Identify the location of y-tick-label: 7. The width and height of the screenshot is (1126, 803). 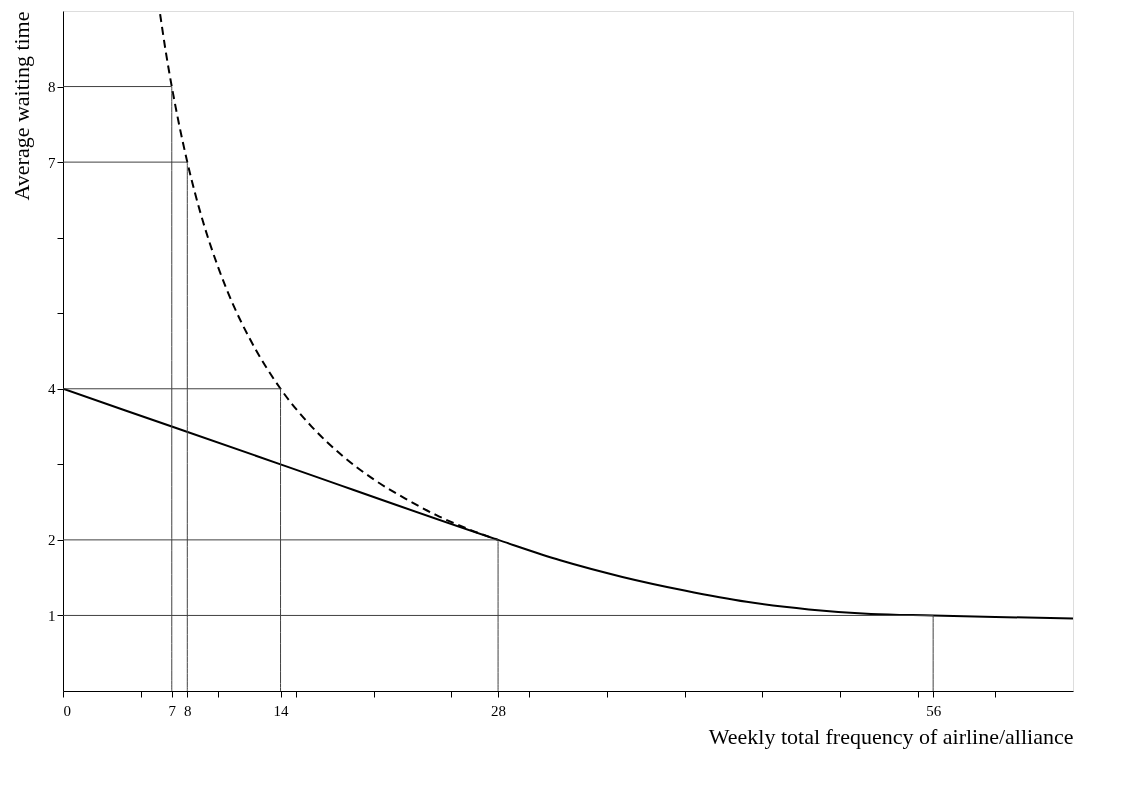
(52, 162).